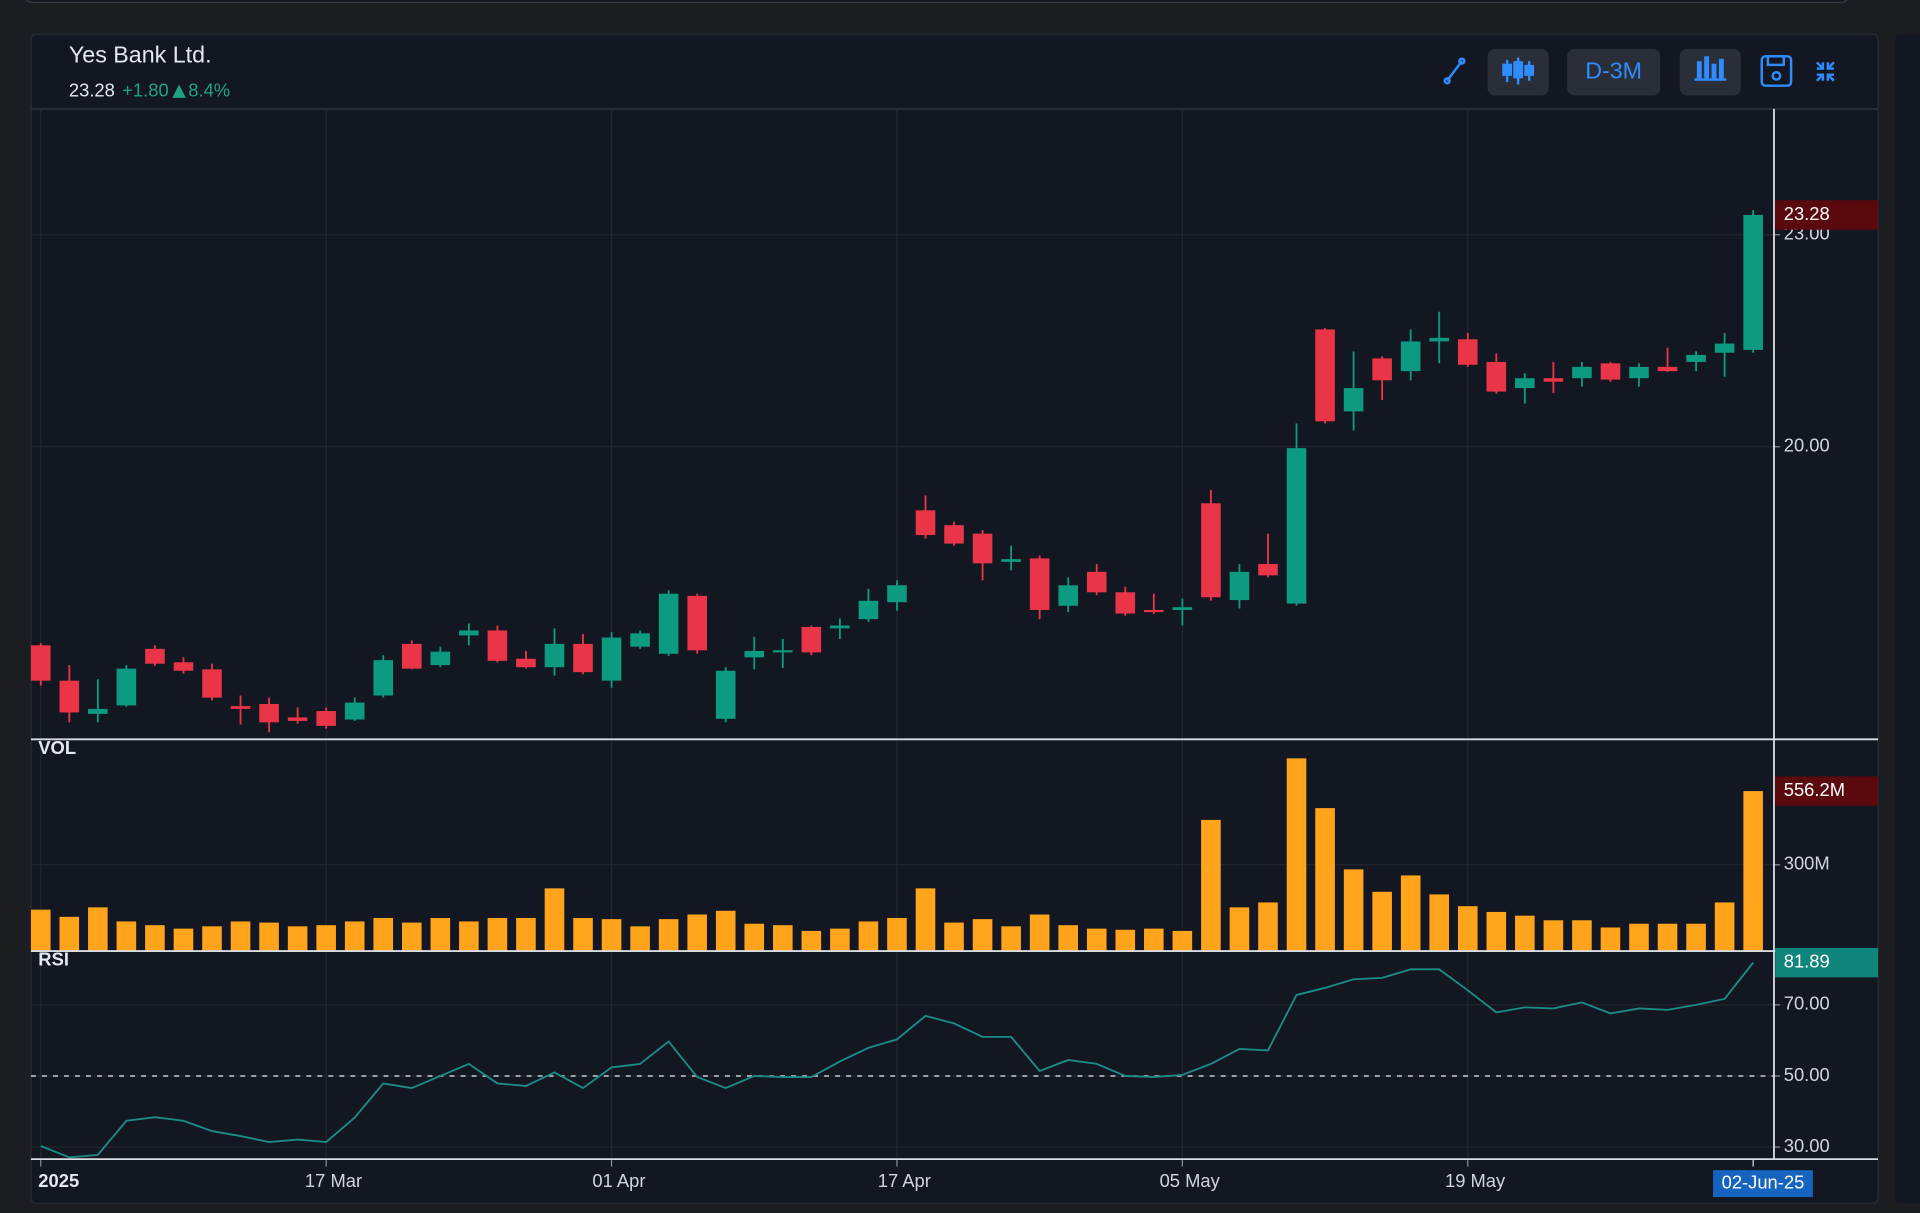 The height and width of the screenshot is (1213, 1920). I want to click on price-change: +1.80, so click(145, 90).